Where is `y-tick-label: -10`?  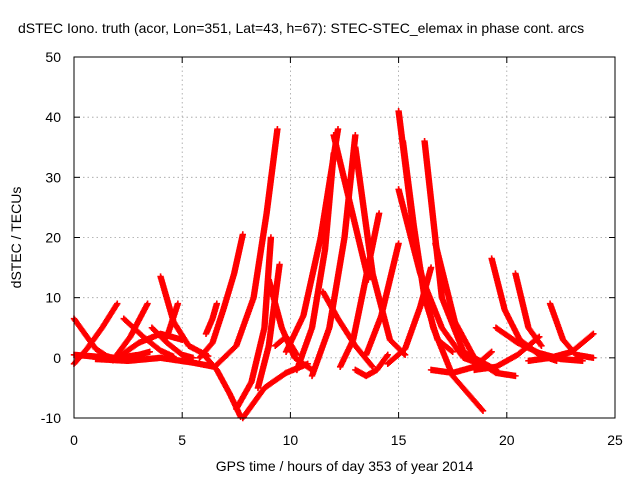 y-tick-label: -10 is located at coordinates (51, 418).